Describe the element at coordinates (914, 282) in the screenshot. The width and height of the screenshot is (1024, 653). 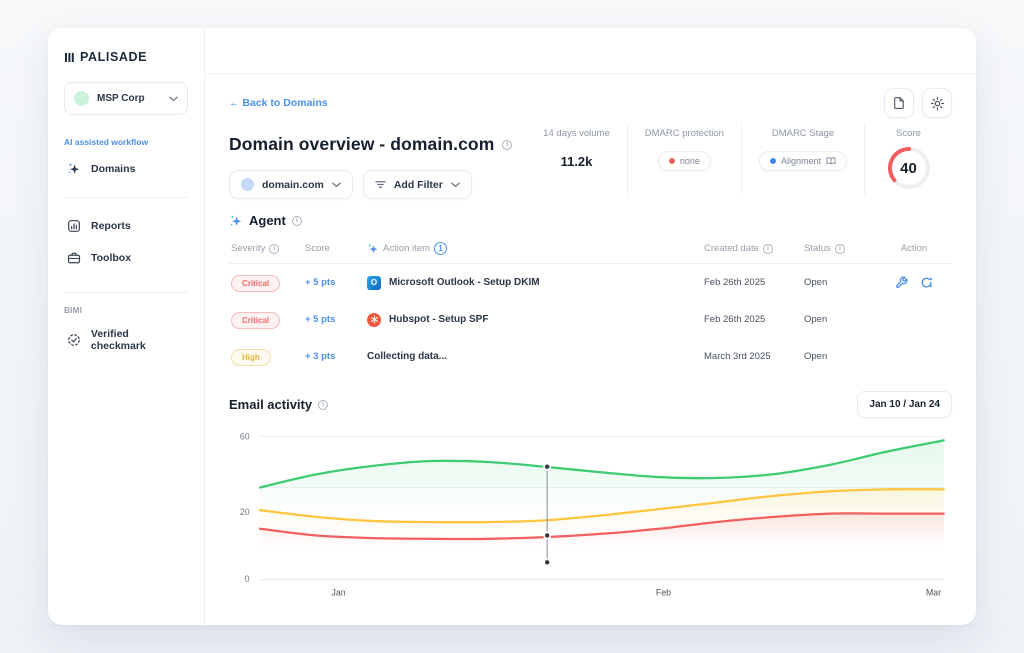
I see `action-cell` at that location.